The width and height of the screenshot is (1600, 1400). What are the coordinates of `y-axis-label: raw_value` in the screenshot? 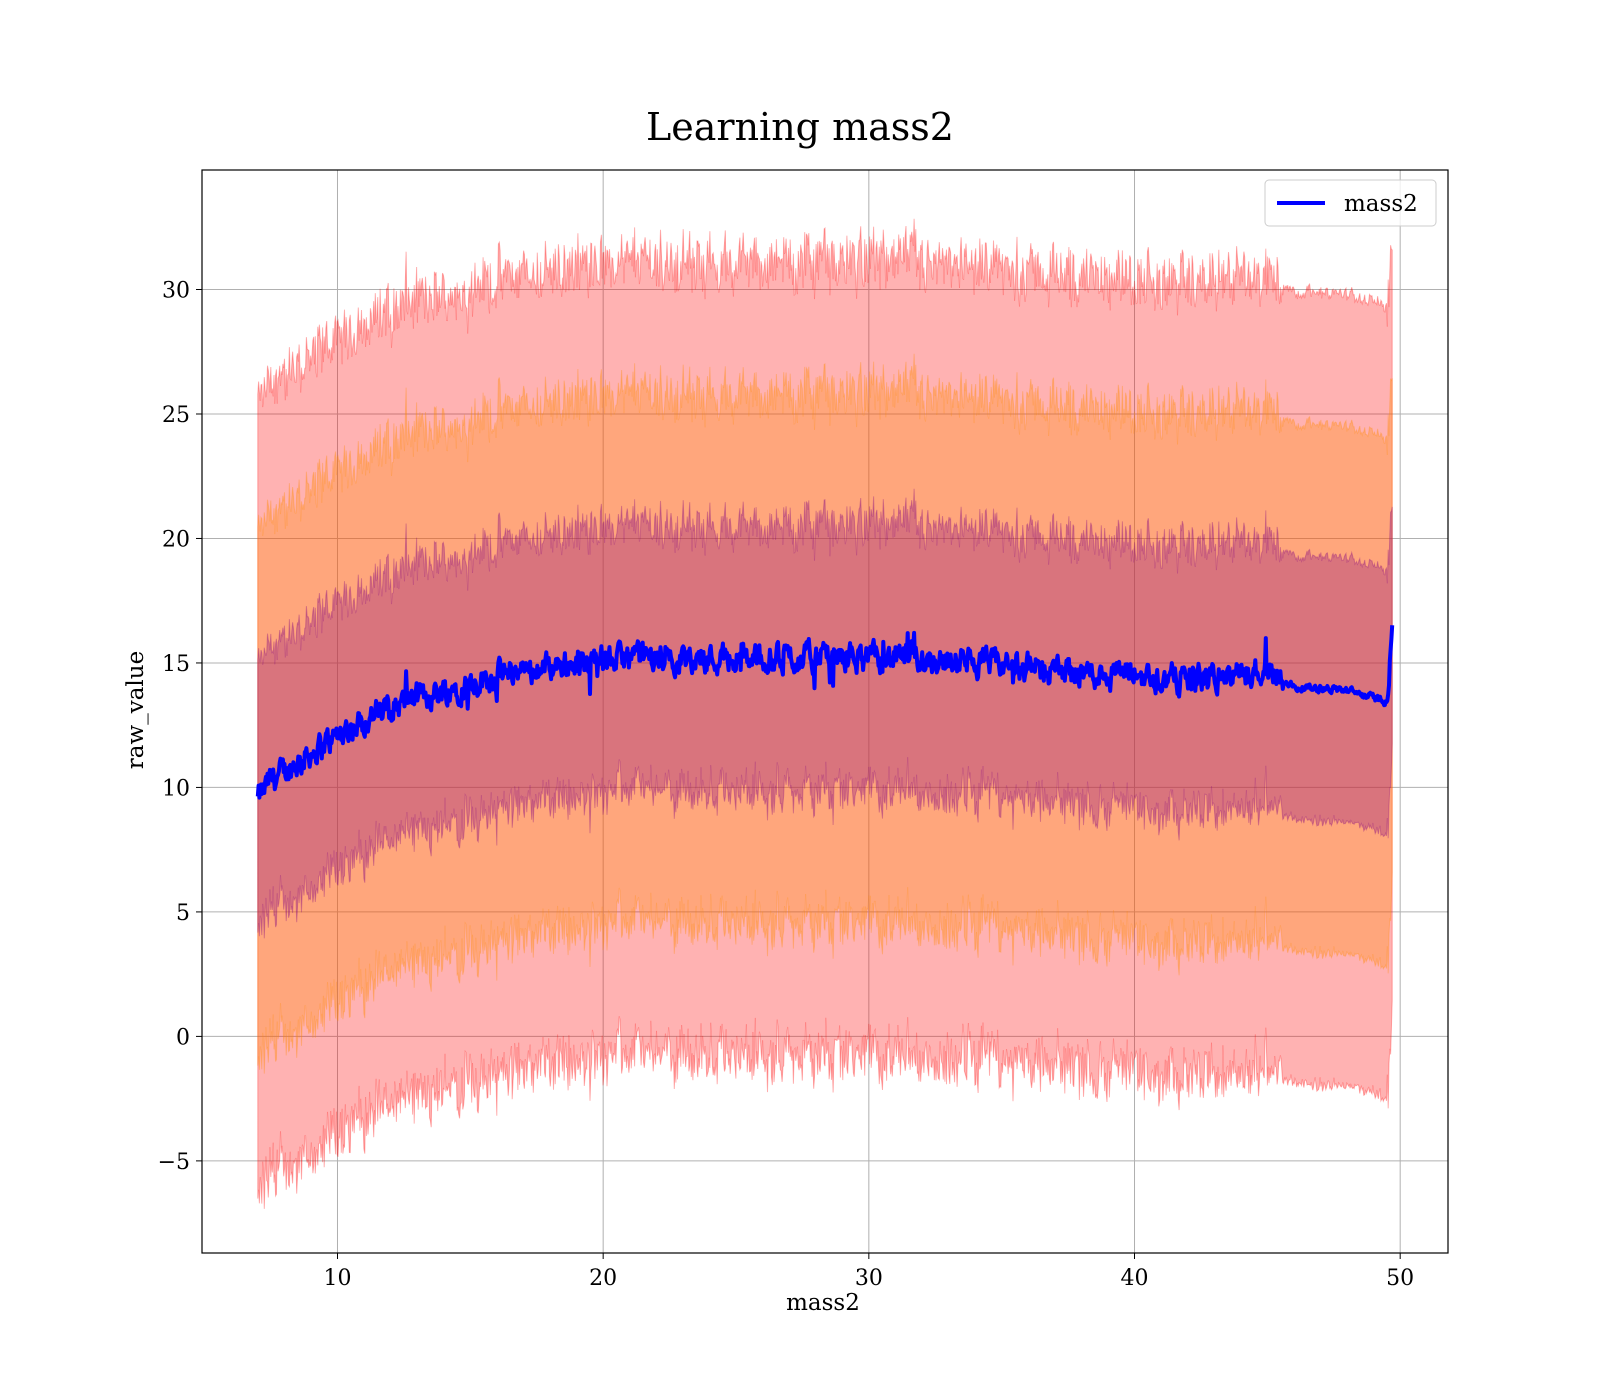 It's located at (136, 710).